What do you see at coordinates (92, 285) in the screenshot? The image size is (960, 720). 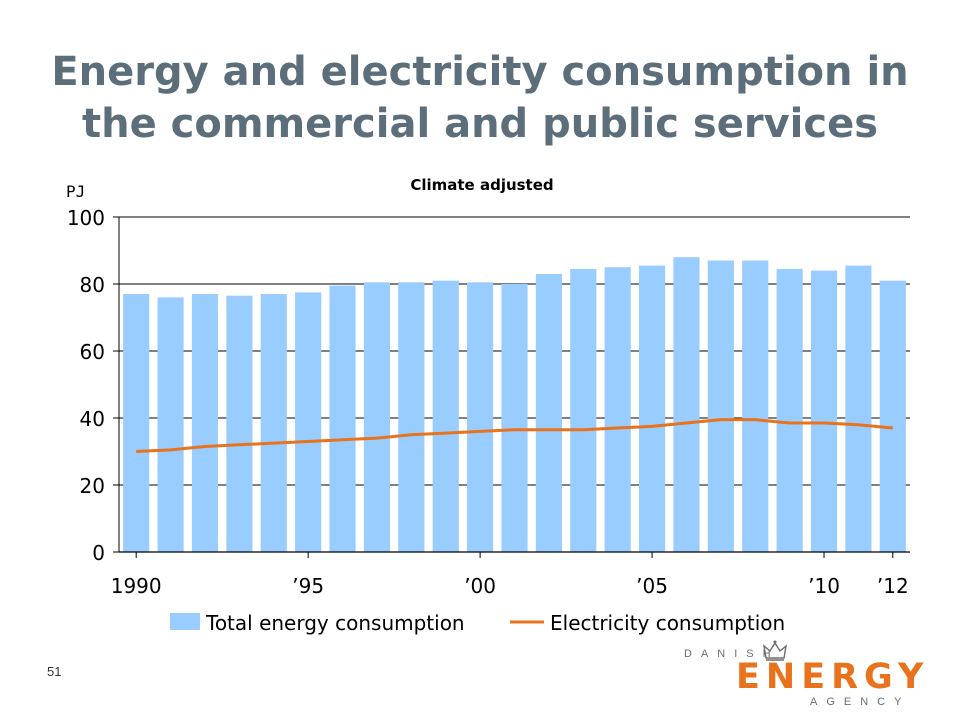 I see `y-tick-label: 80` at bounding box center [92, 285].